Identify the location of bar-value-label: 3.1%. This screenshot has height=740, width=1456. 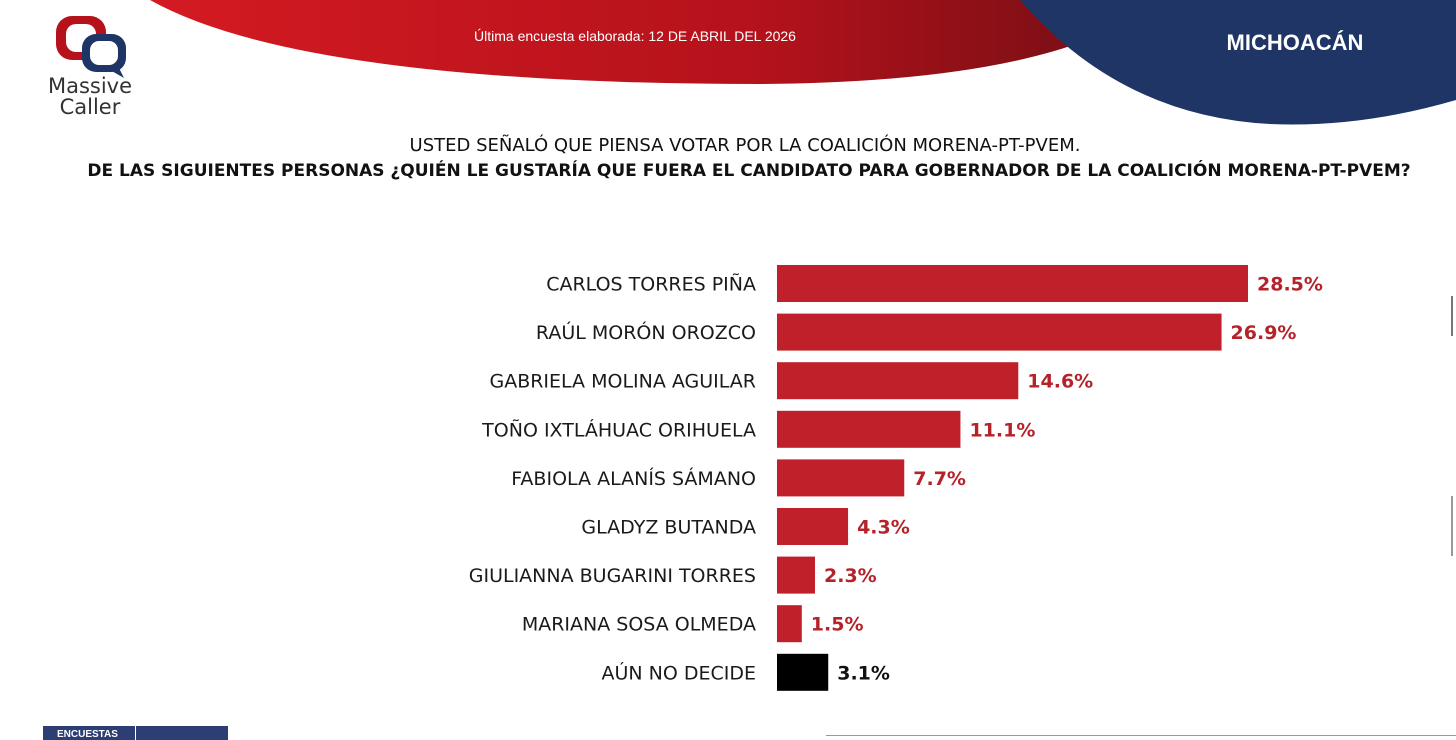
(863, 673).